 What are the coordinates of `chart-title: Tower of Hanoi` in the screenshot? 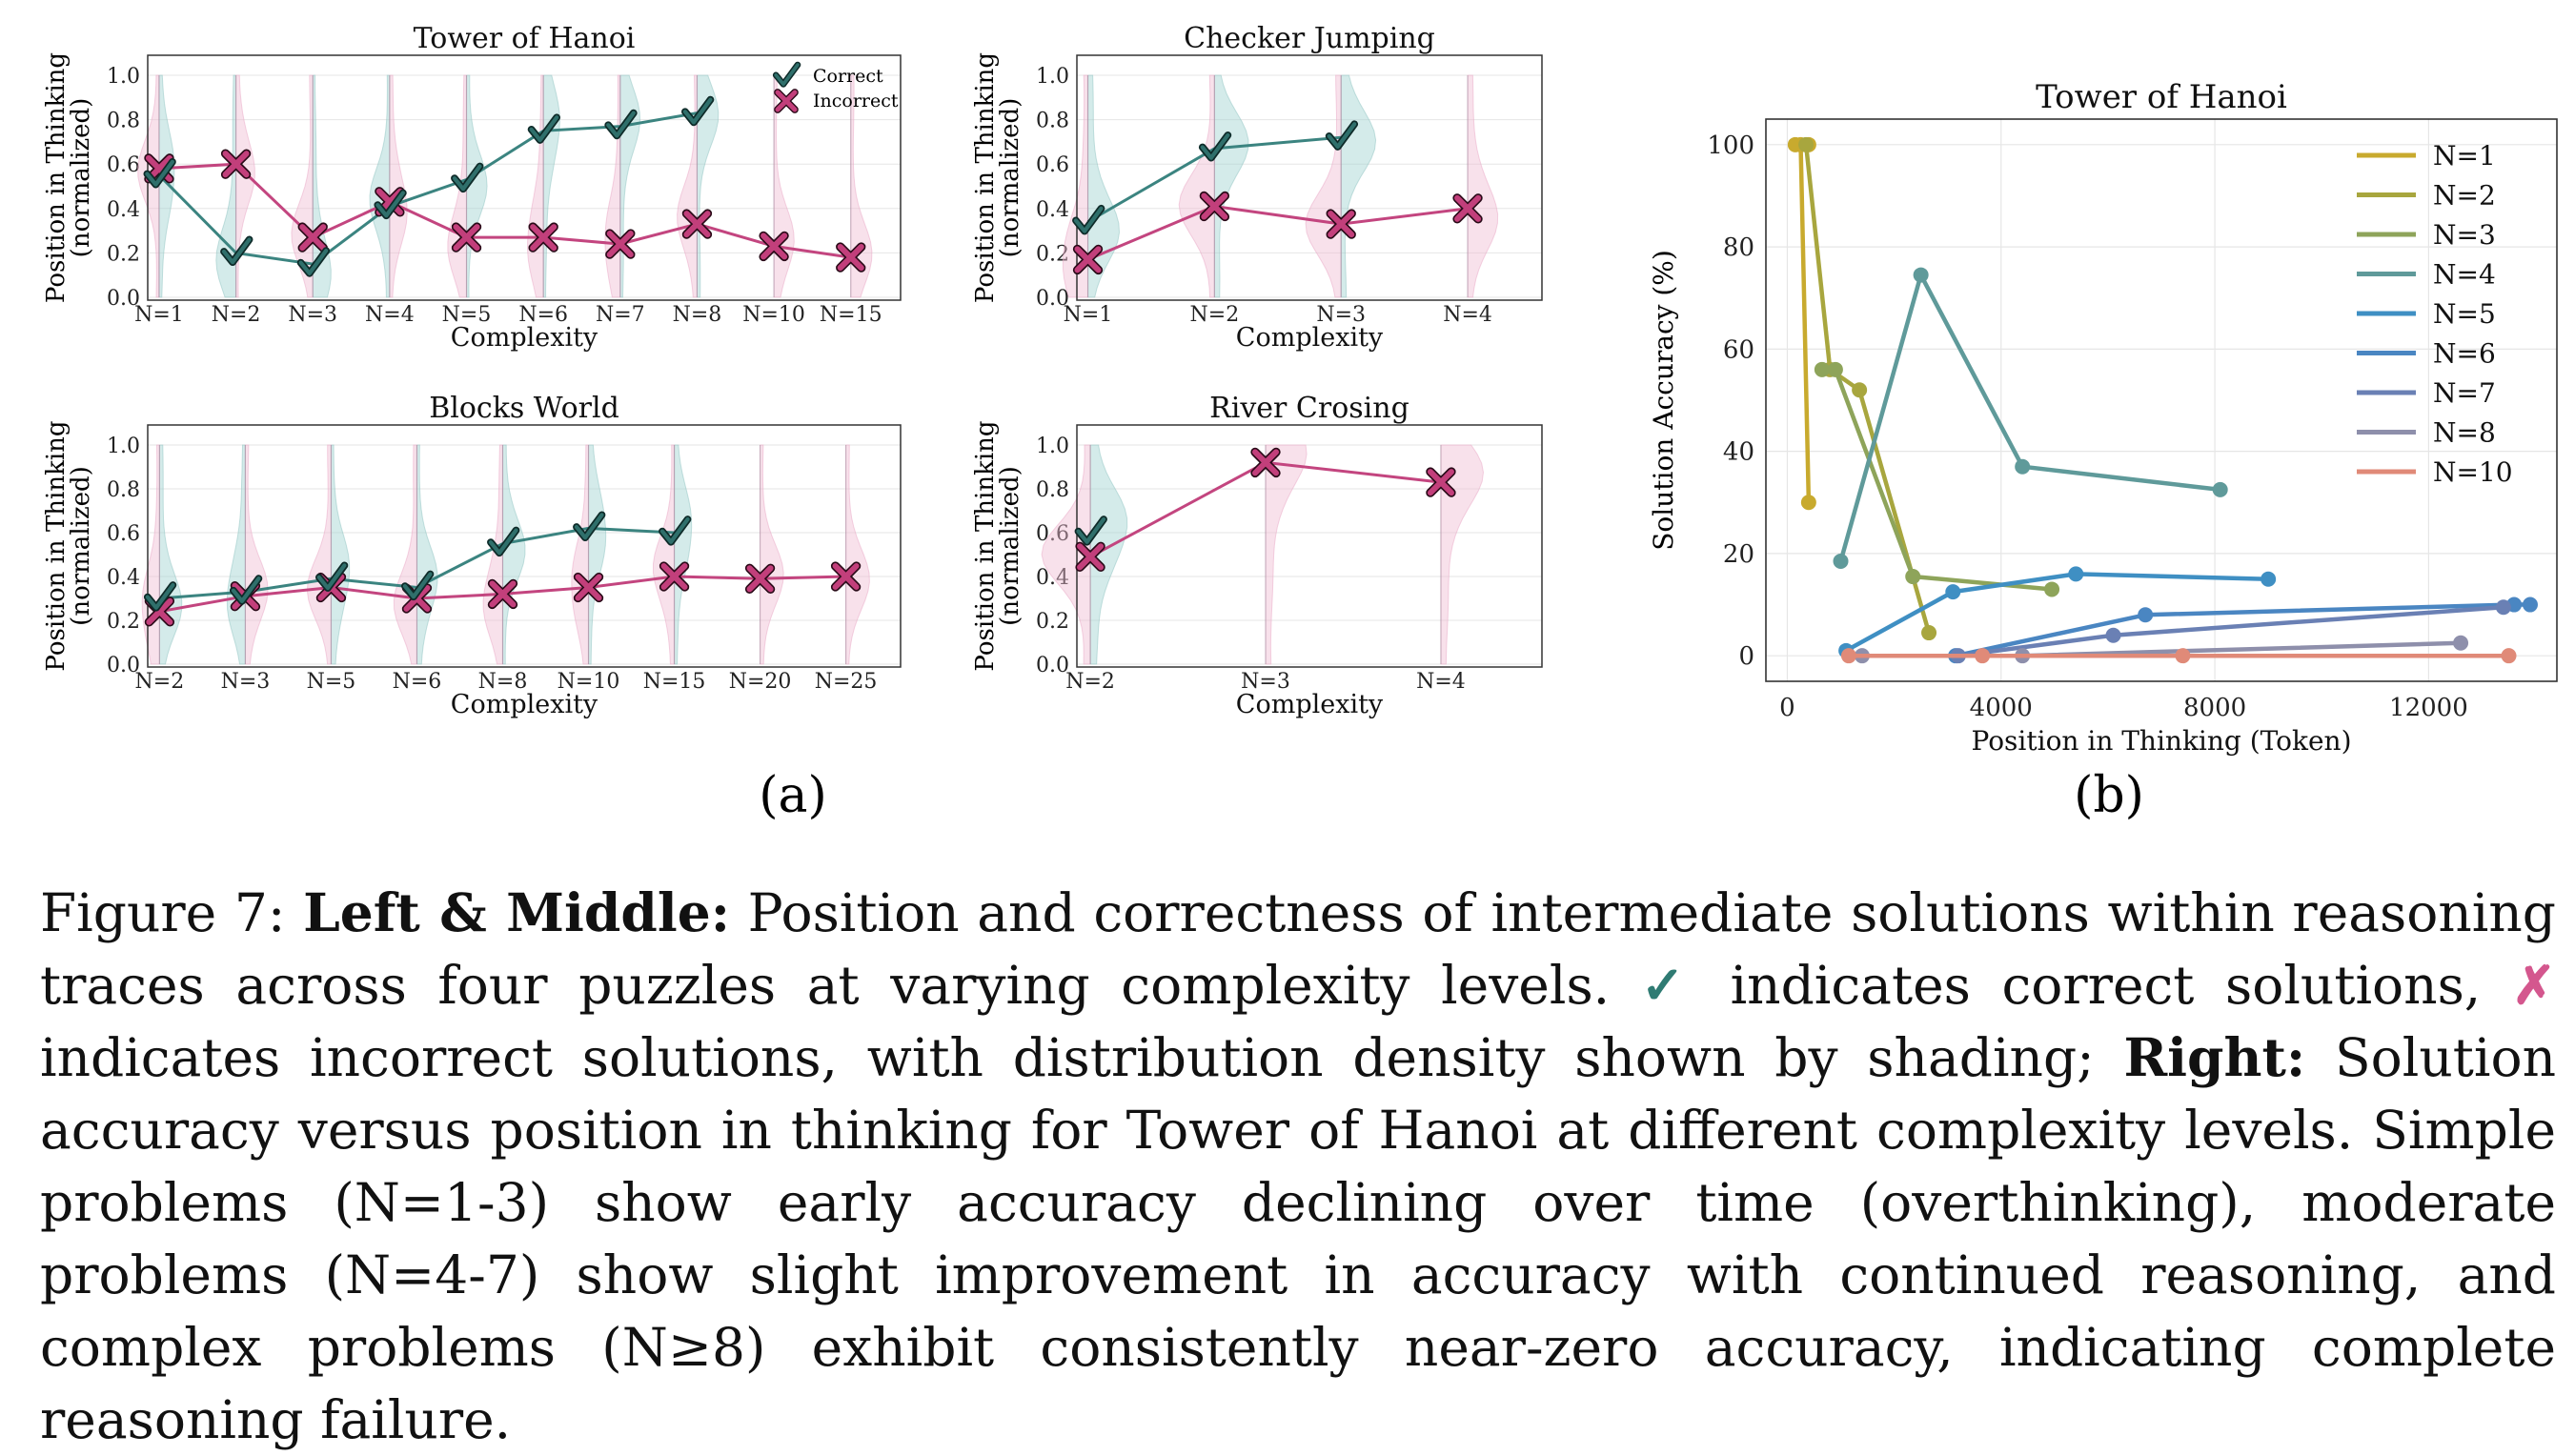 It's located at (2161, 97).